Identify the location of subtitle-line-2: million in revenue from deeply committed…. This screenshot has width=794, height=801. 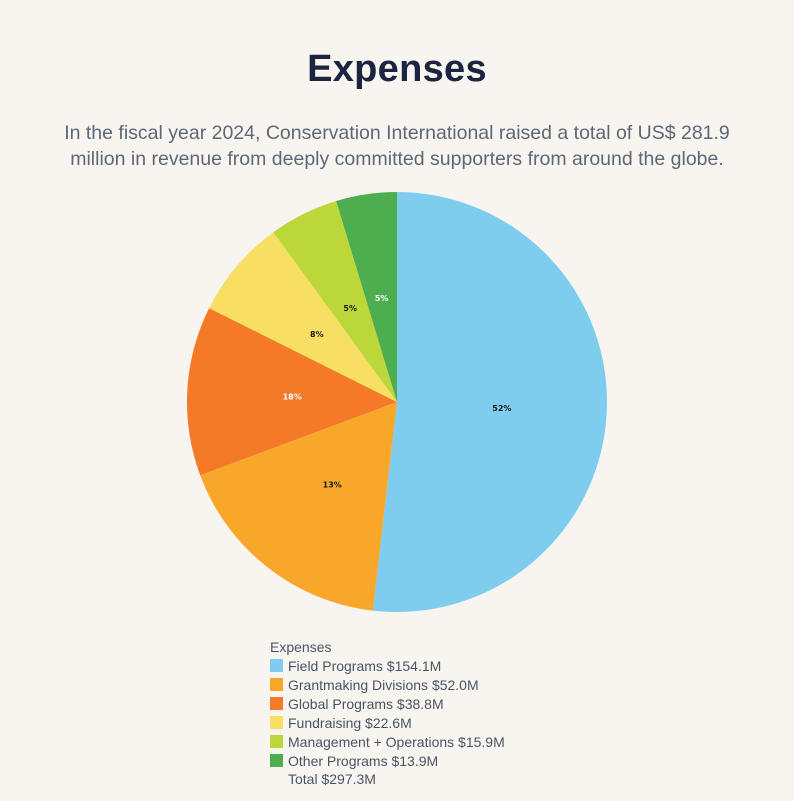
(397, 159).